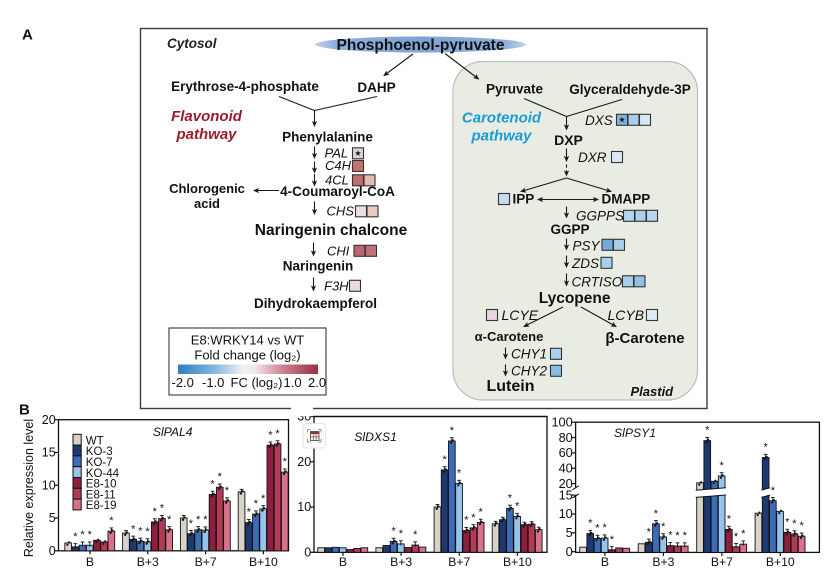 This screenshot has height=580, width=835. What do you see at coordinates (247, 355) in the screenshot?
I see `svg-text: Fold change (log₂)` at bounding box center [247, 355].